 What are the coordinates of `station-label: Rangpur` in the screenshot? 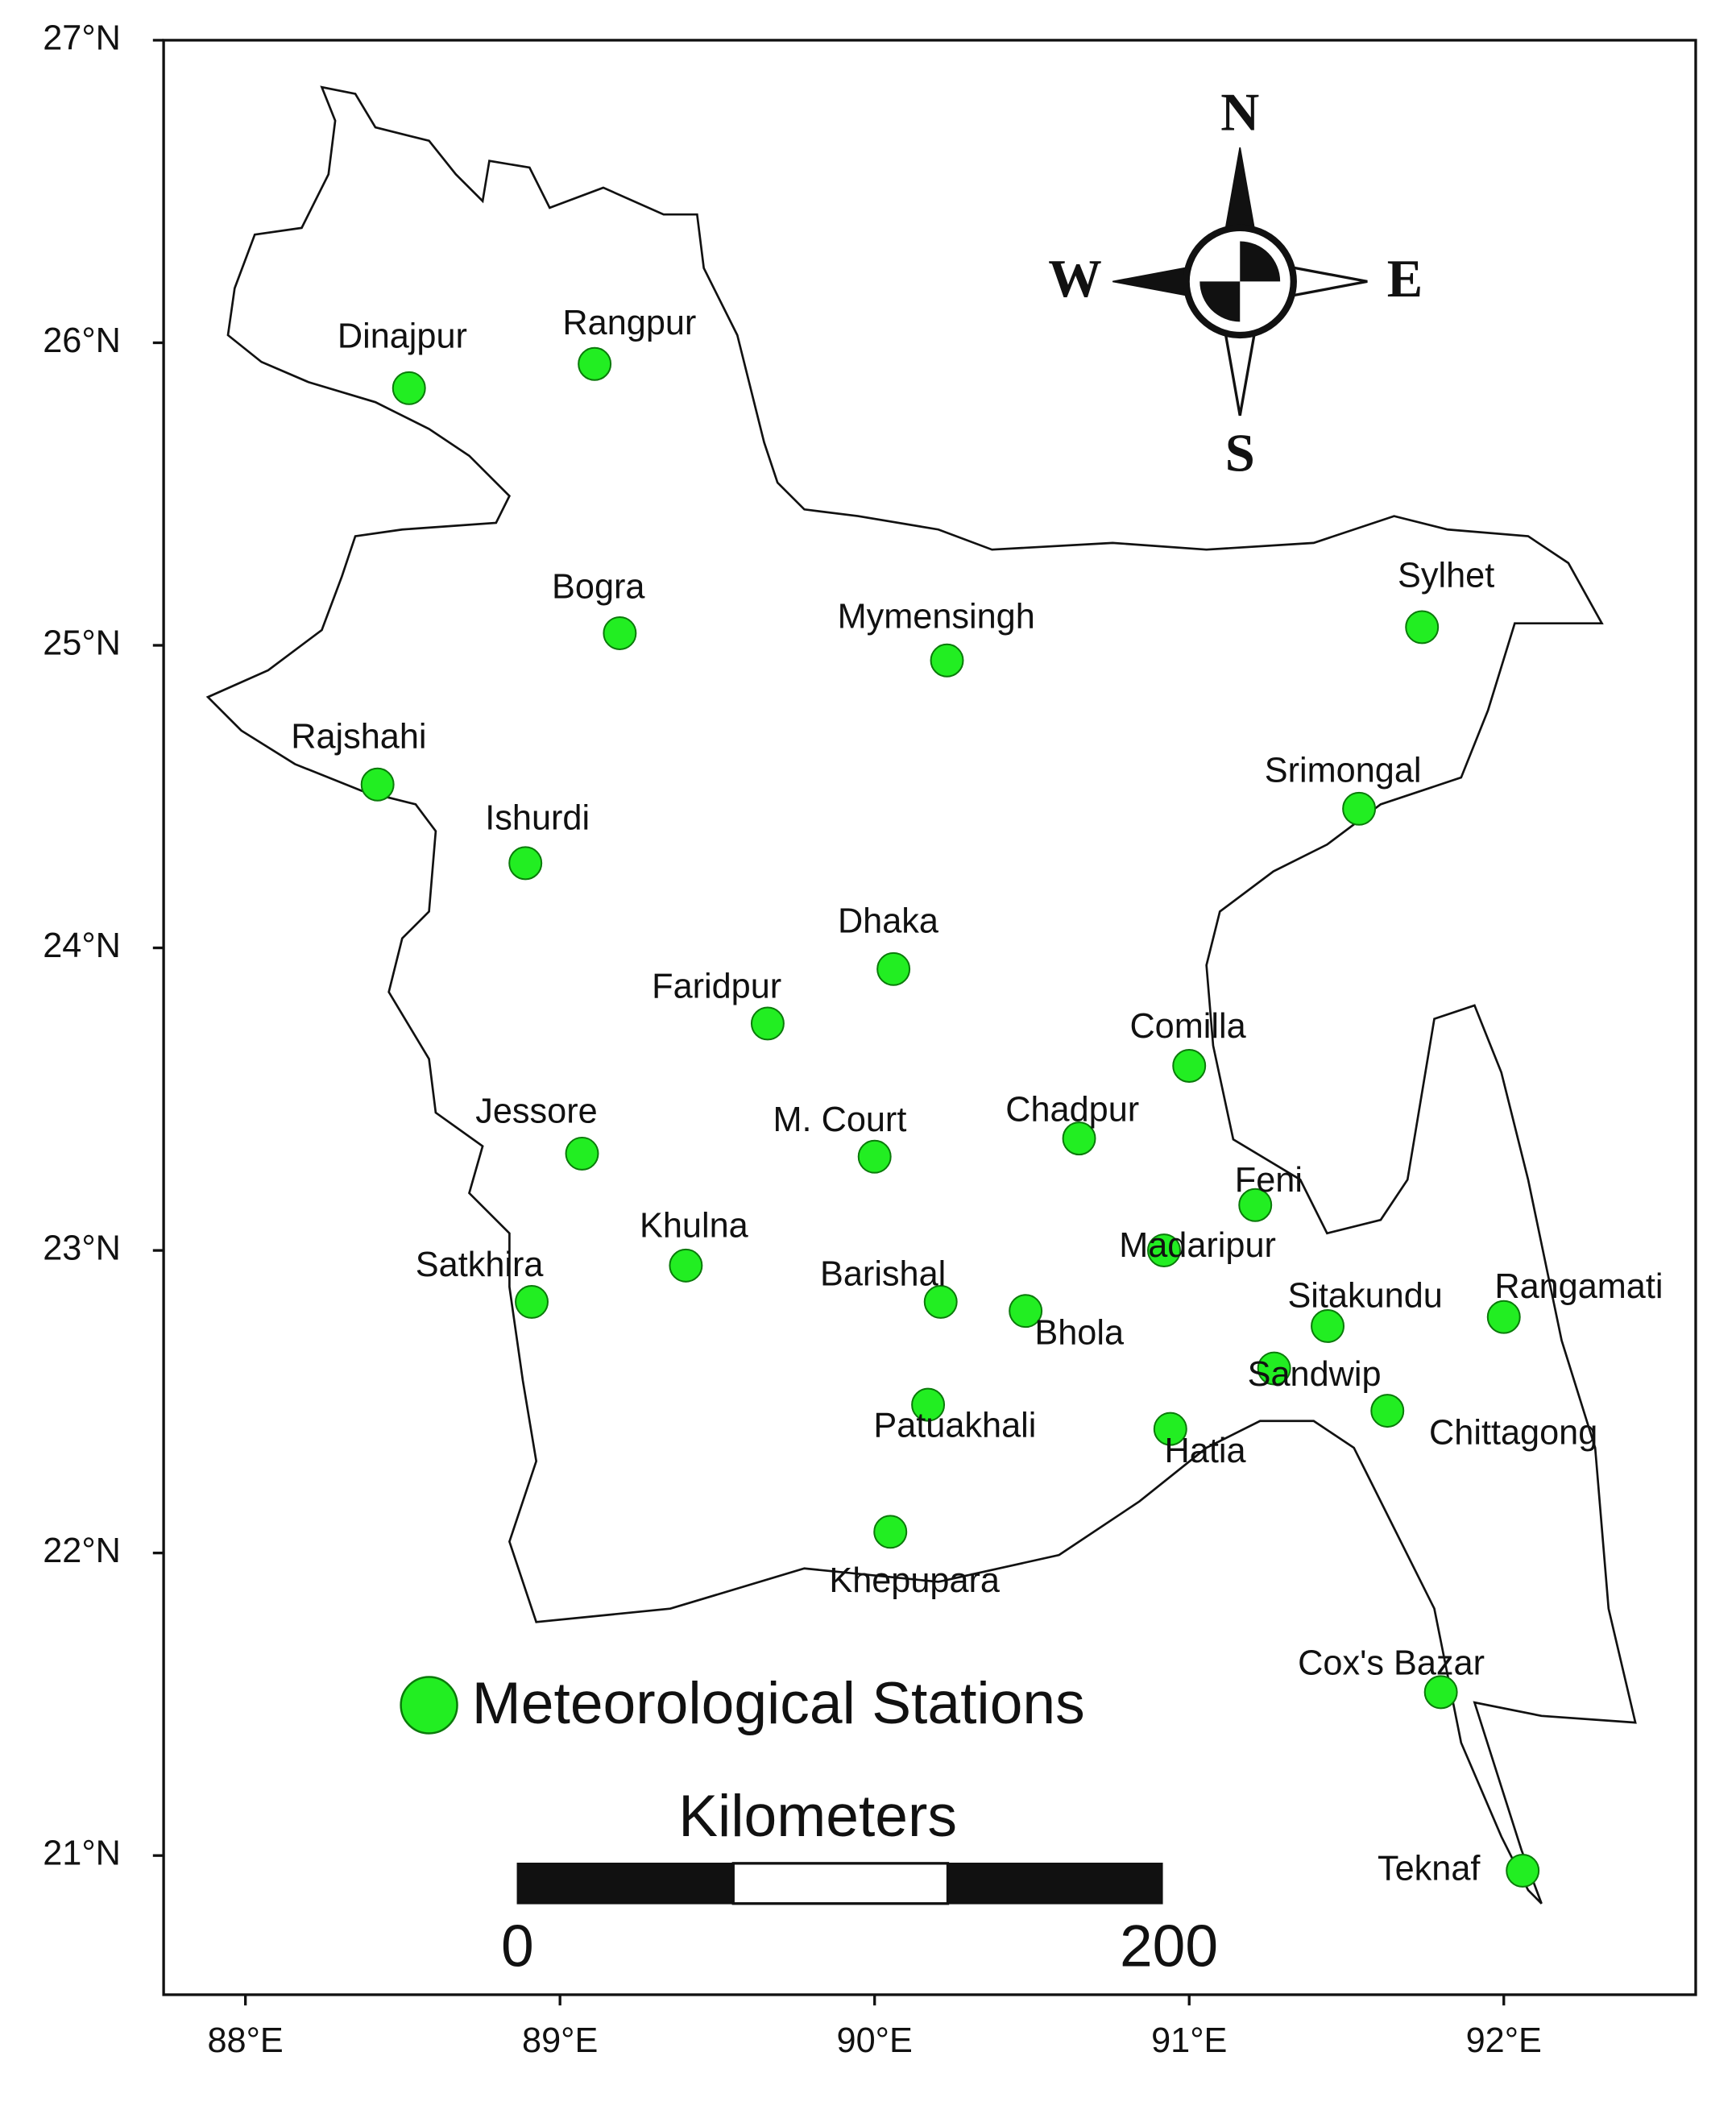 It's located at (629, 323).